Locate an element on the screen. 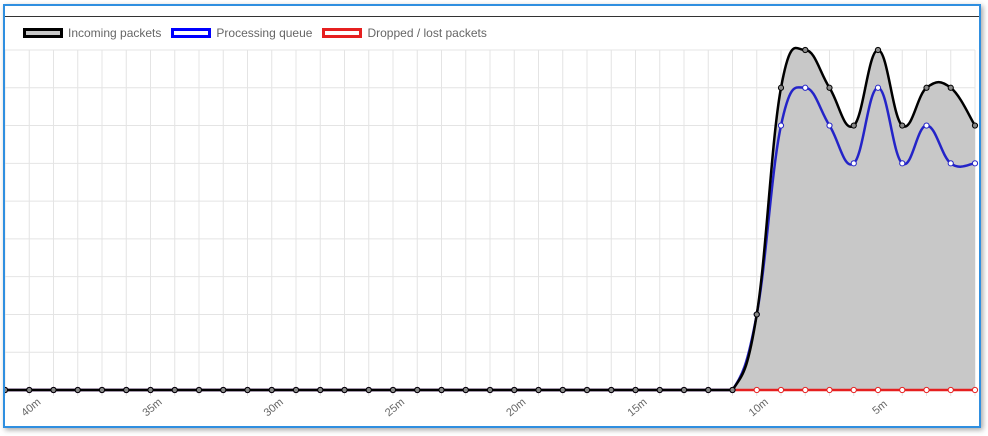 The height and width of the screenshot is (436, 988). x-tick-label: 35m is located at coordinates (153, 407).